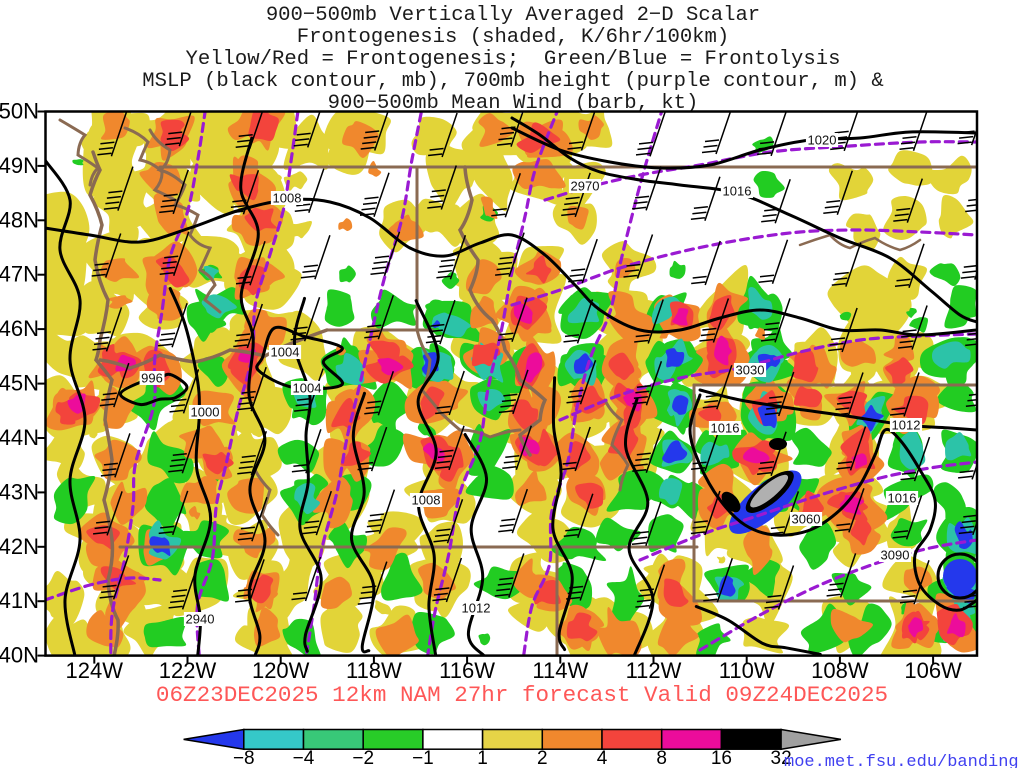 The image size is (1024, 768). What do you see at coordinates (602, 758) in the screenshot?
I see `svg-text: 4` at bounding box center [602, 758].